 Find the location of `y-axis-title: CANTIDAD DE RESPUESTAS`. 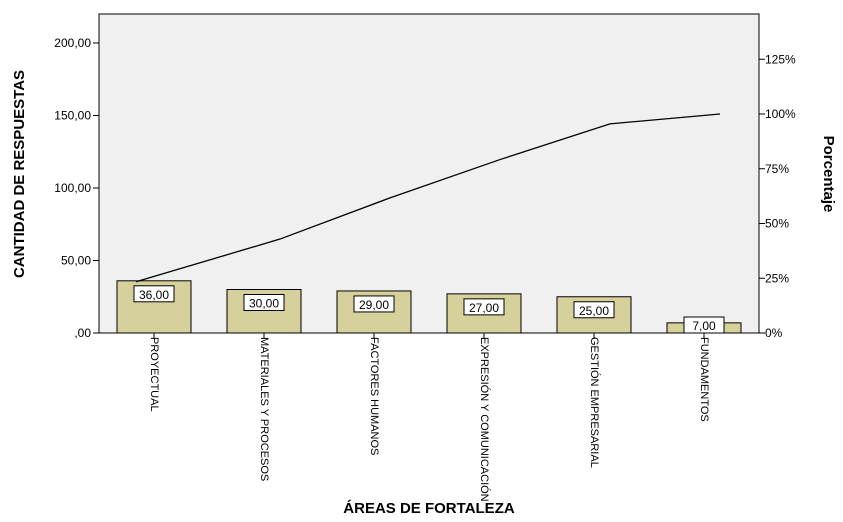

y-axis-title: CANTIDAD DE RESPUESTAS is located at coordinates (19, 174).